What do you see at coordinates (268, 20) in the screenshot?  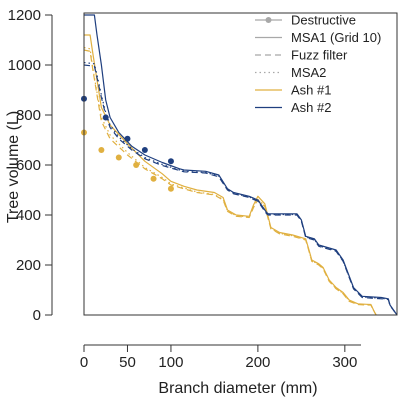 I see `legend-marker` at bounding box center [268, 20].